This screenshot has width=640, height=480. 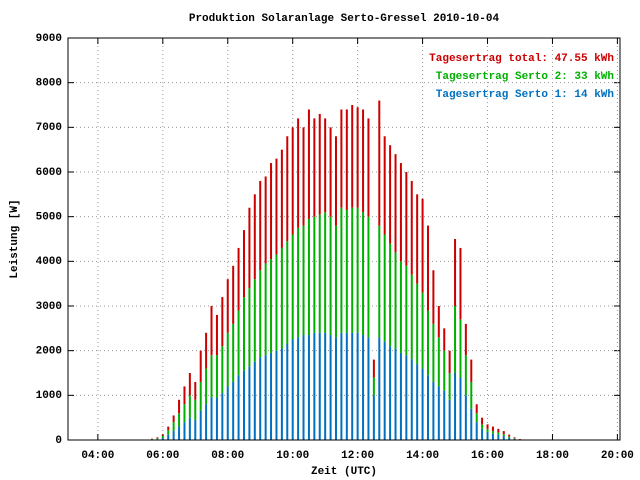 I want to click on legend-entry: Tagesertrag Serto 2: 33 kWh, so click(x=525, y=77).